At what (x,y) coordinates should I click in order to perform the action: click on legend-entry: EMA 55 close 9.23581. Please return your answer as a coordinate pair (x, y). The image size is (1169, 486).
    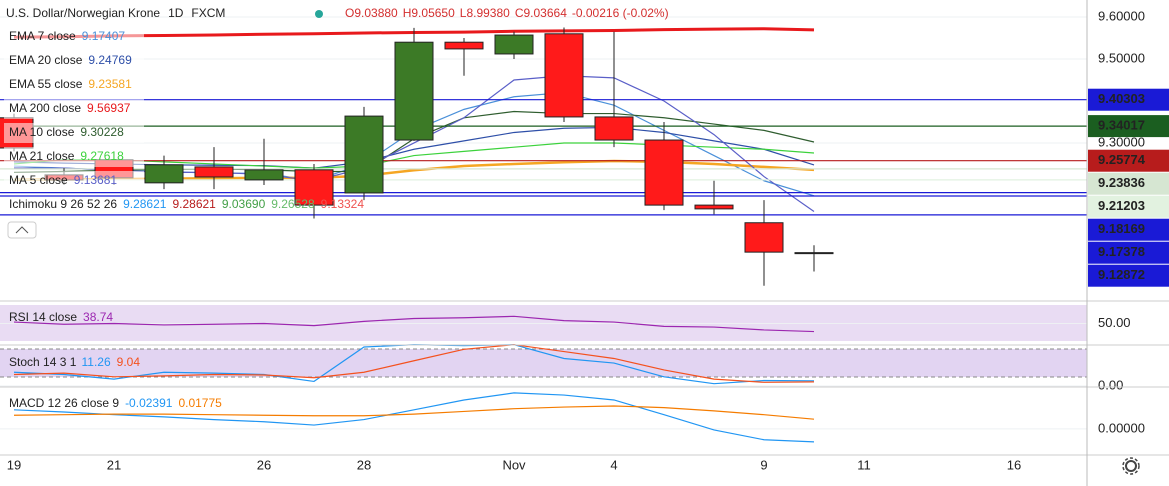
    Looking at the image, I should click on (70, 84).